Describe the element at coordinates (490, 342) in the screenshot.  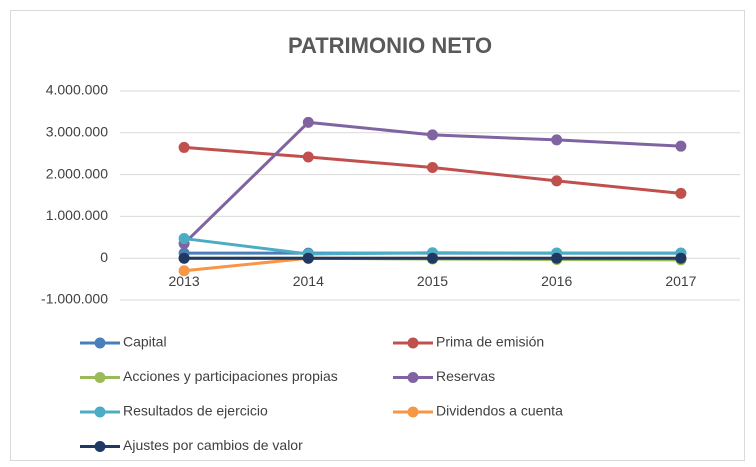
I see `legend-label: Prima de emisión` at that location.